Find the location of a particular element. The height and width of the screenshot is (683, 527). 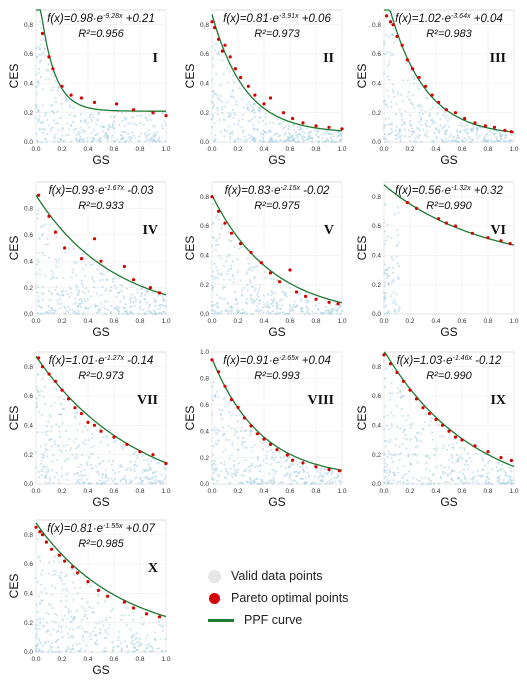

valid-points-cloud is located at coordinates (101, 429).